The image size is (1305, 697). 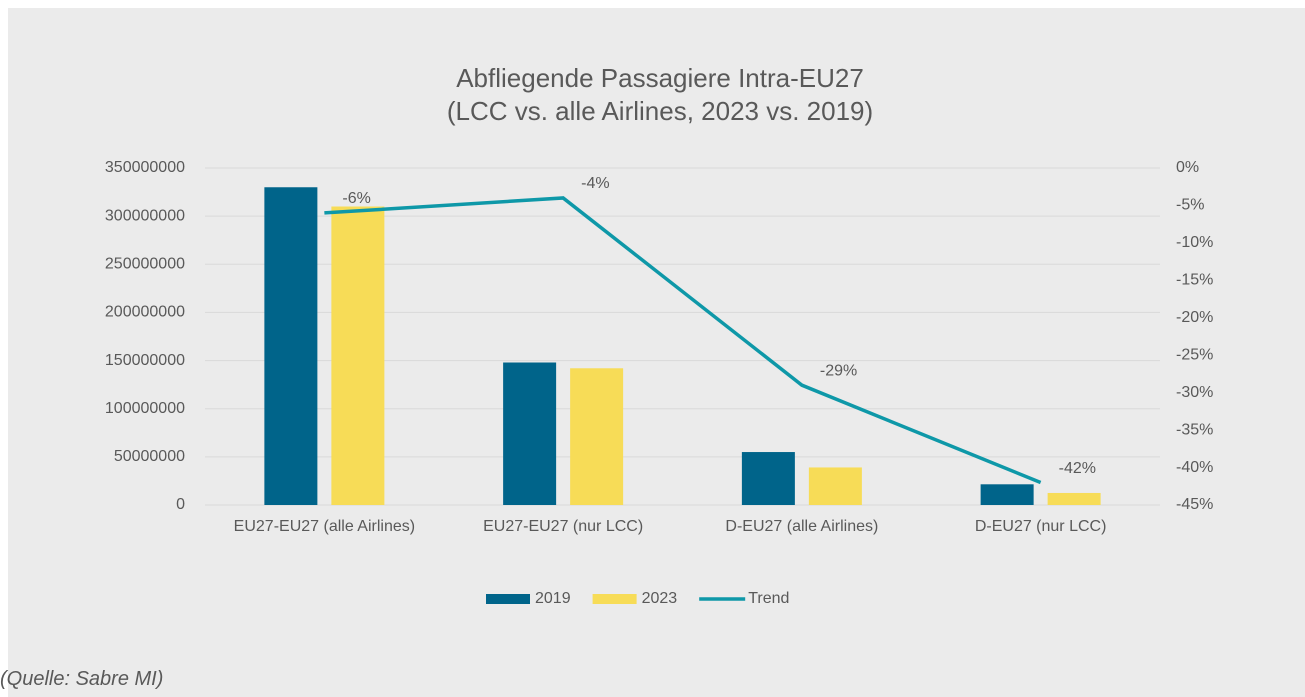 What do you see at coordinates (1040, 526) in the screenshot?
I see `x-tick-label: D-EU27 (nur LCC)` at bounding box center [1040, 526].